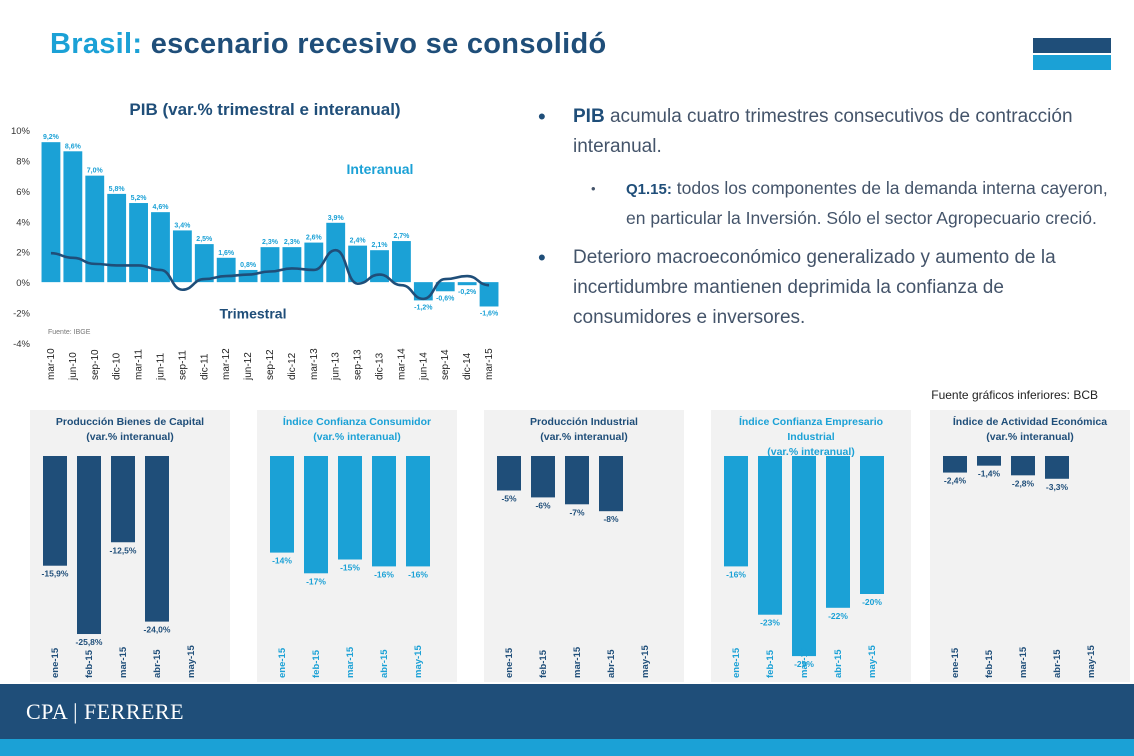 The image size is (1134, 756). Describe the element at coordinates (350, 568) in the screenshot. I see `mini-bar-label: -15%` at that location.